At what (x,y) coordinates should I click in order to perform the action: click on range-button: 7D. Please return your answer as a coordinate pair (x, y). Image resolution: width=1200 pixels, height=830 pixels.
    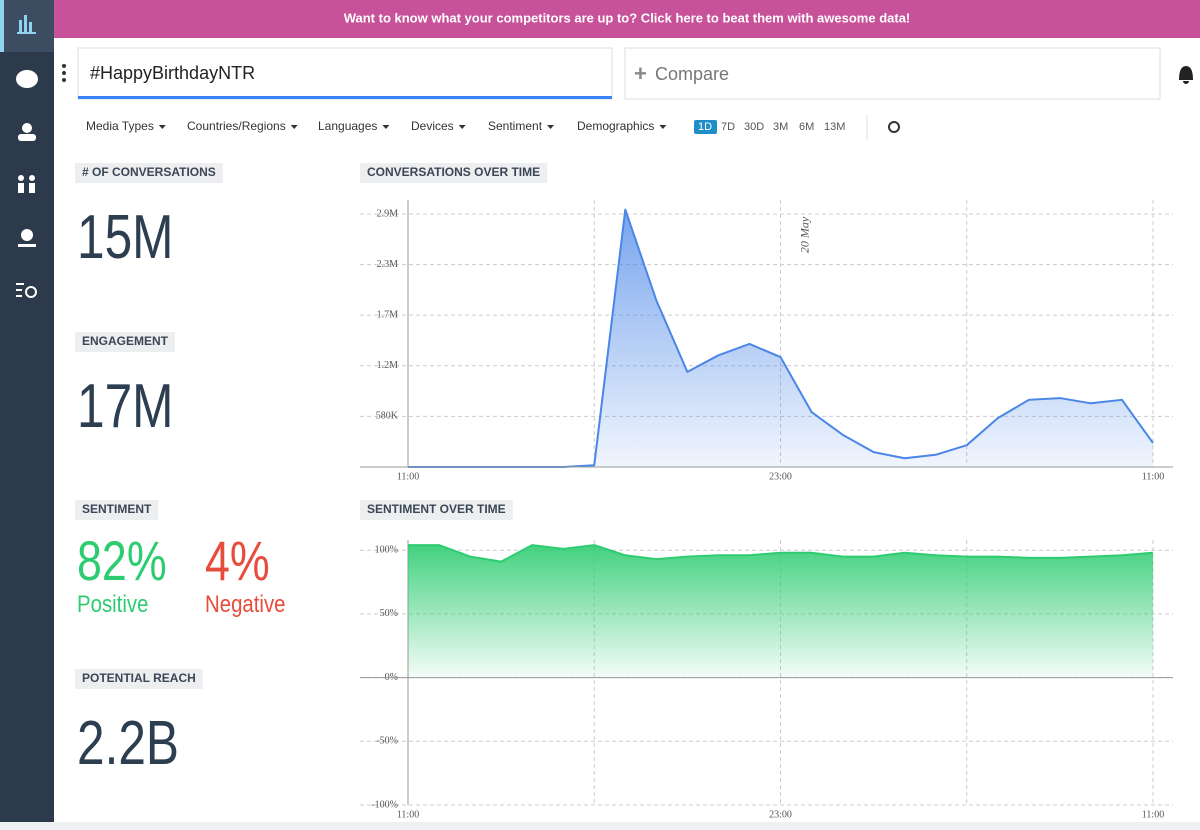
    Looking at the image, I should click on (728, 127).